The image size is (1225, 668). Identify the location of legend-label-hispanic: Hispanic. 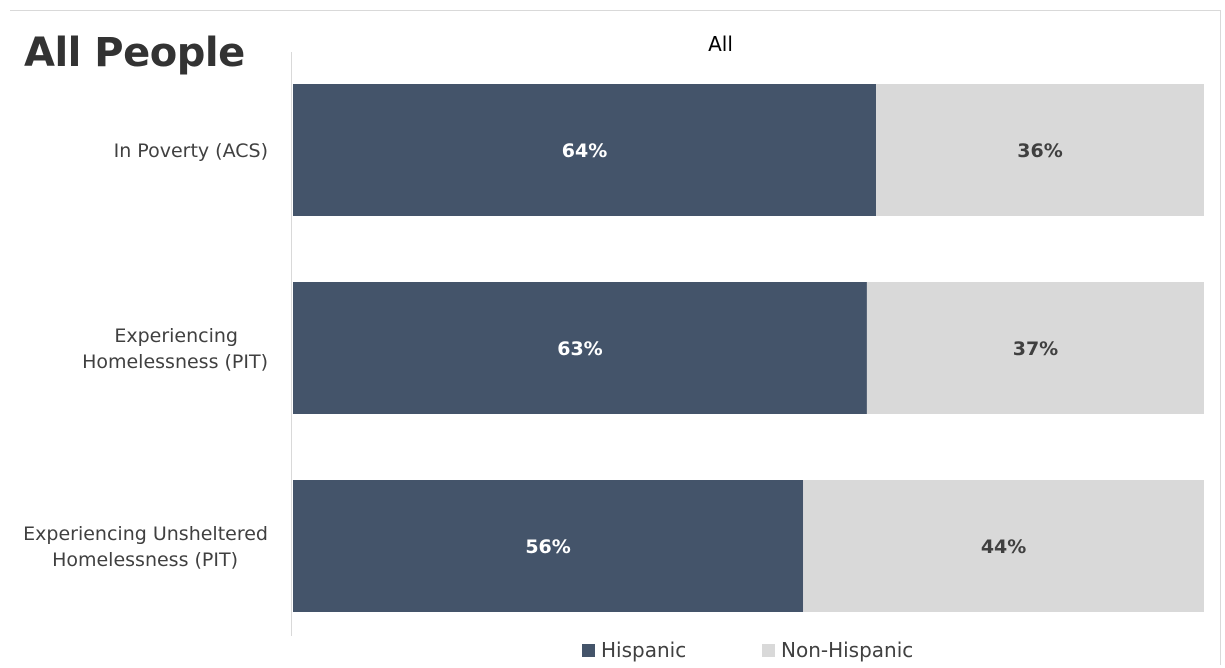
(644, 650).